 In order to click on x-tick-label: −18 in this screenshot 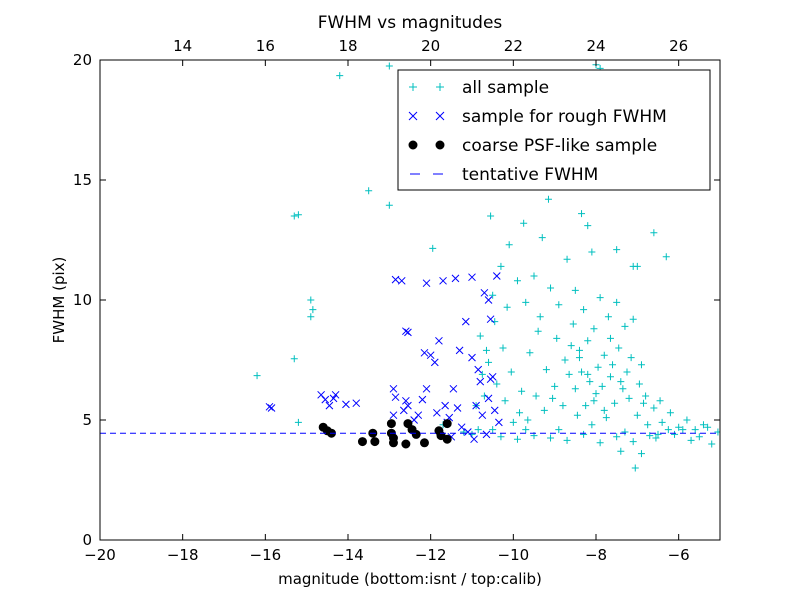, I will do `click(183, 555)`.